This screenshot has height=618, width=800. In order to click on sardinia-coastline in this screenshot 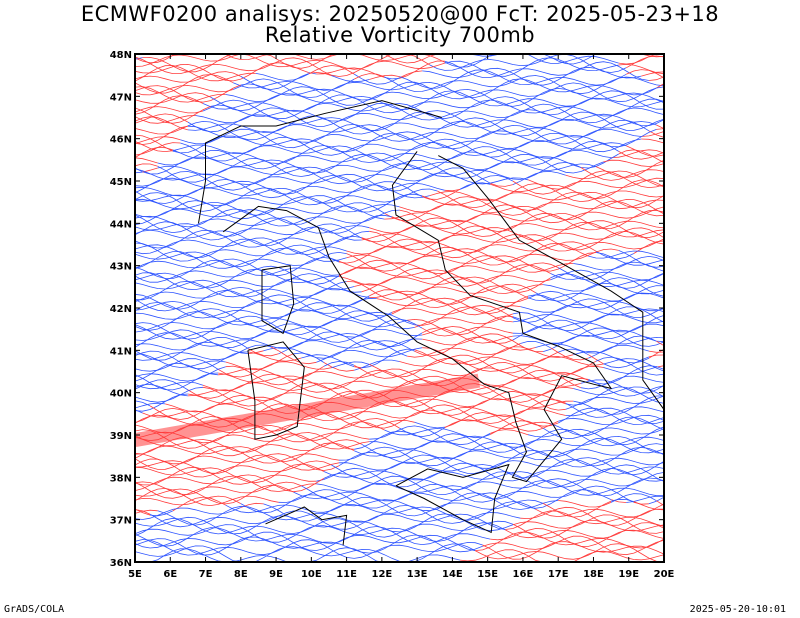, I will do `click(276, 390)`.